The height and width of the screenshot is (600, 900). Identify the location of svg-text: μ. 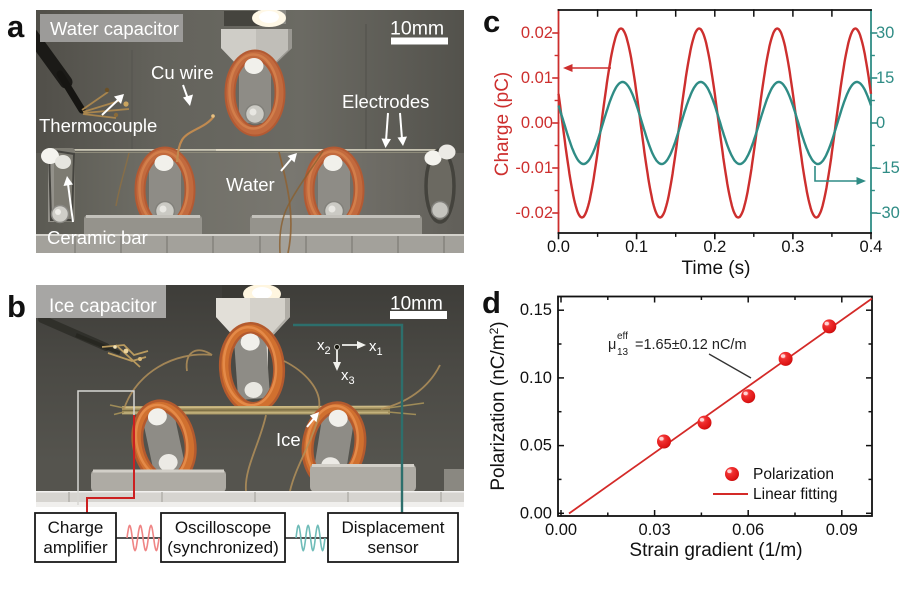
(612, 345).